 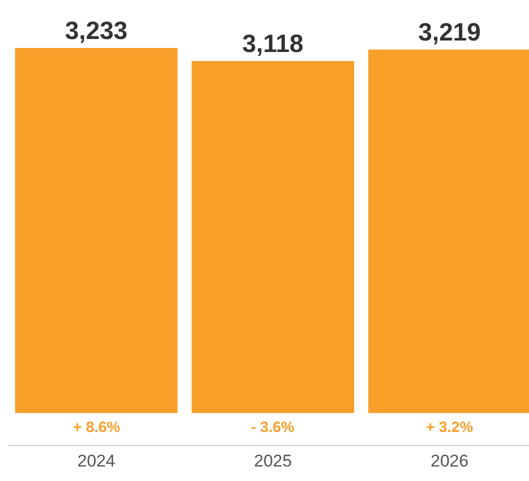 I want to click on x-tick-label: 2024, so click(x=96, y=460).